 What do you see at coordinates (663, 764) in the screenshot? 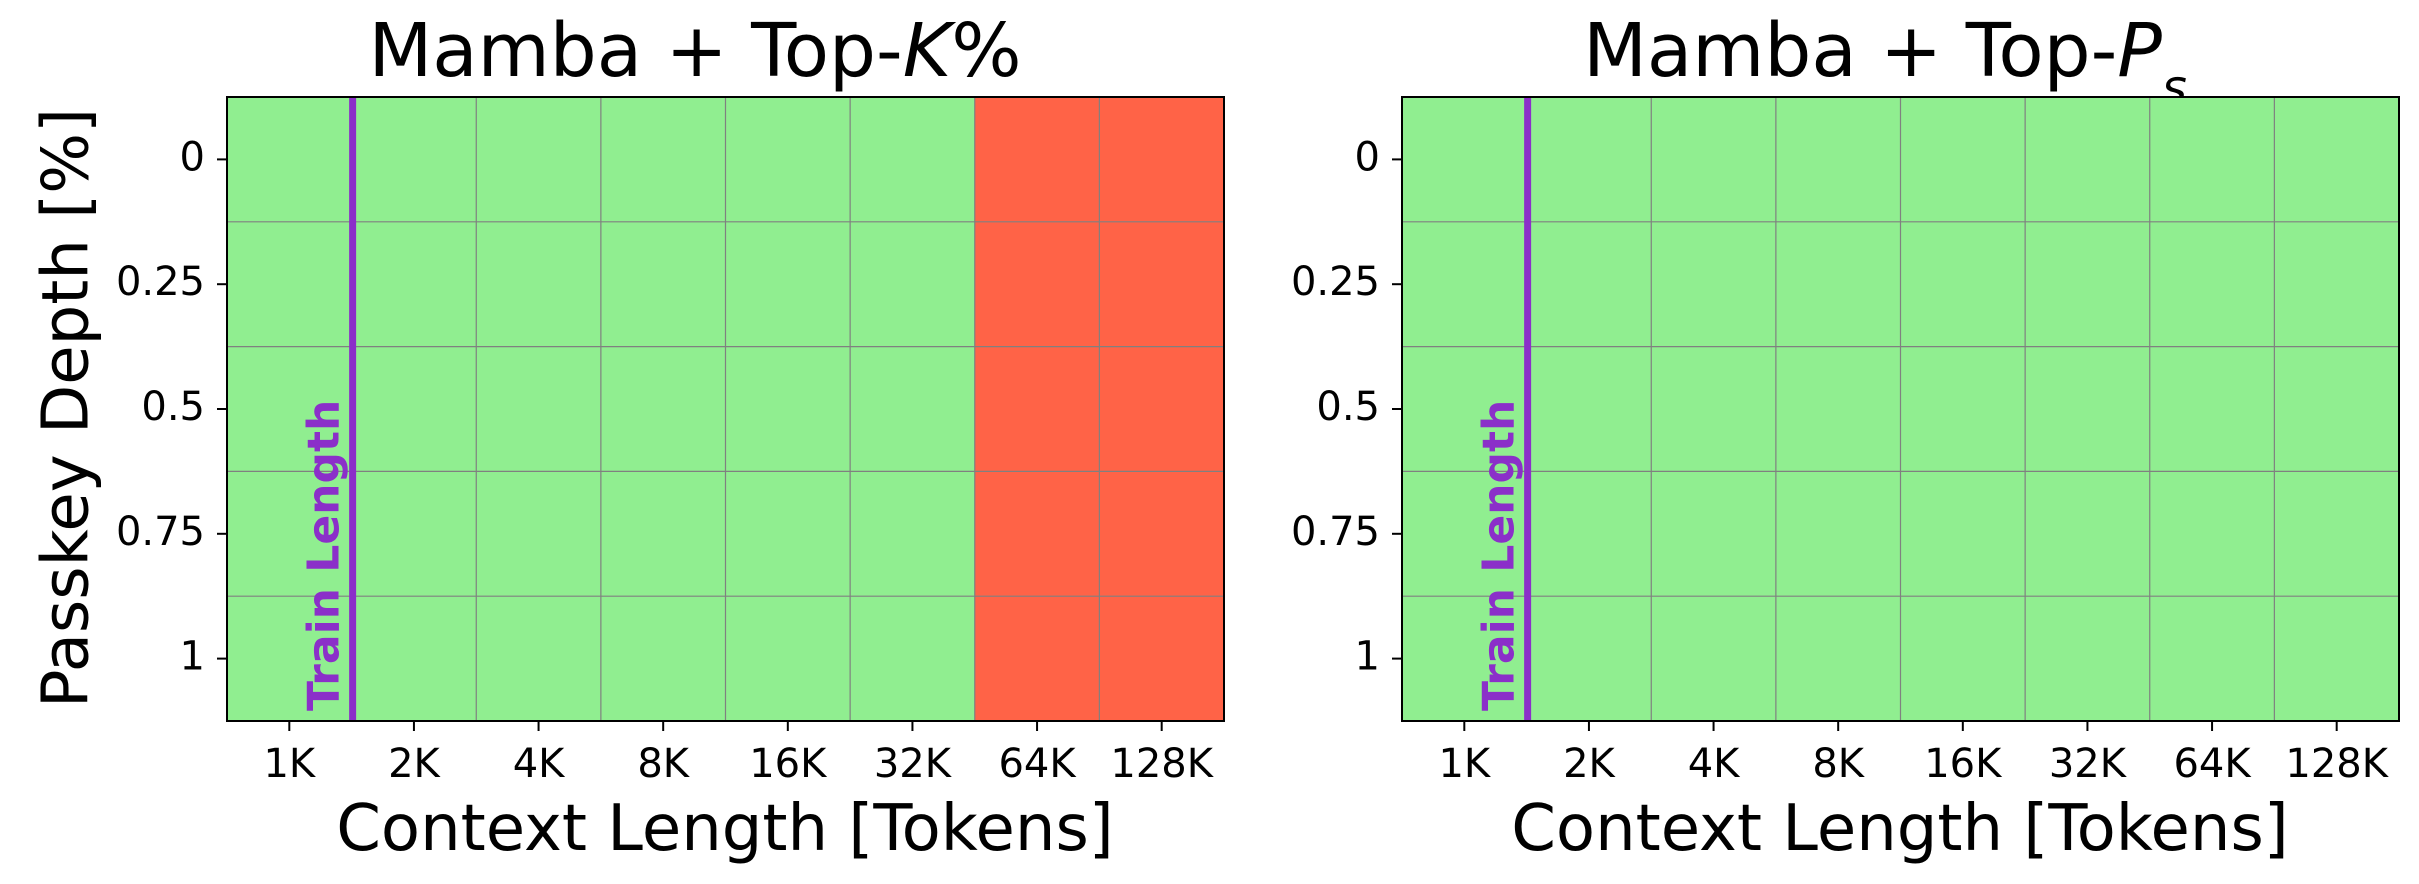
I see `x-tick-label: 8K` at bounding box center [663, 764].